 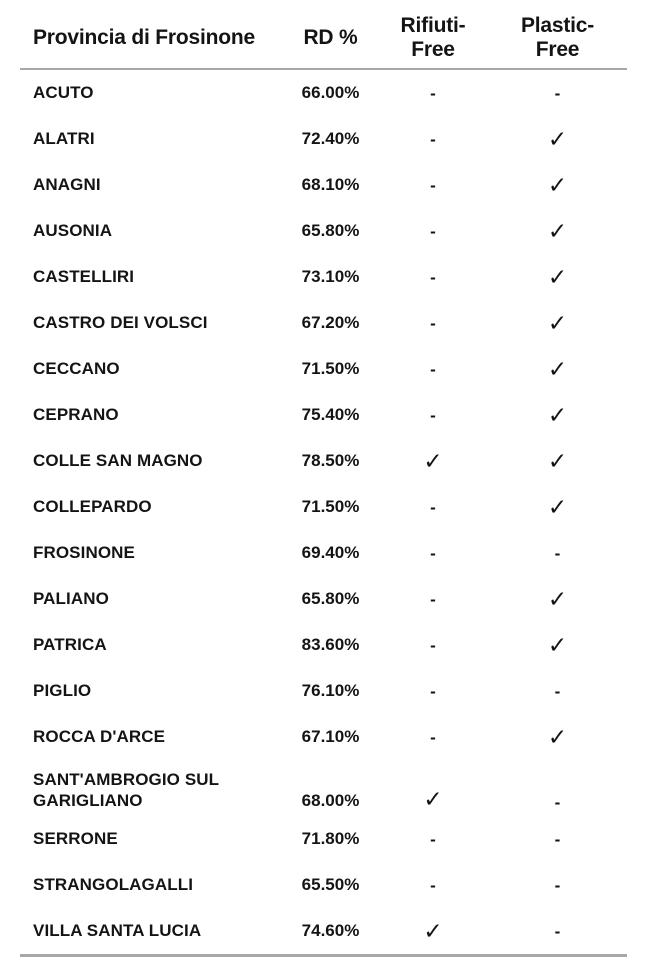 What do you see at coordinates (71, 599) in the screenshot?
I see `municipality-name: PALIANO` at bounding box center [71, 599].